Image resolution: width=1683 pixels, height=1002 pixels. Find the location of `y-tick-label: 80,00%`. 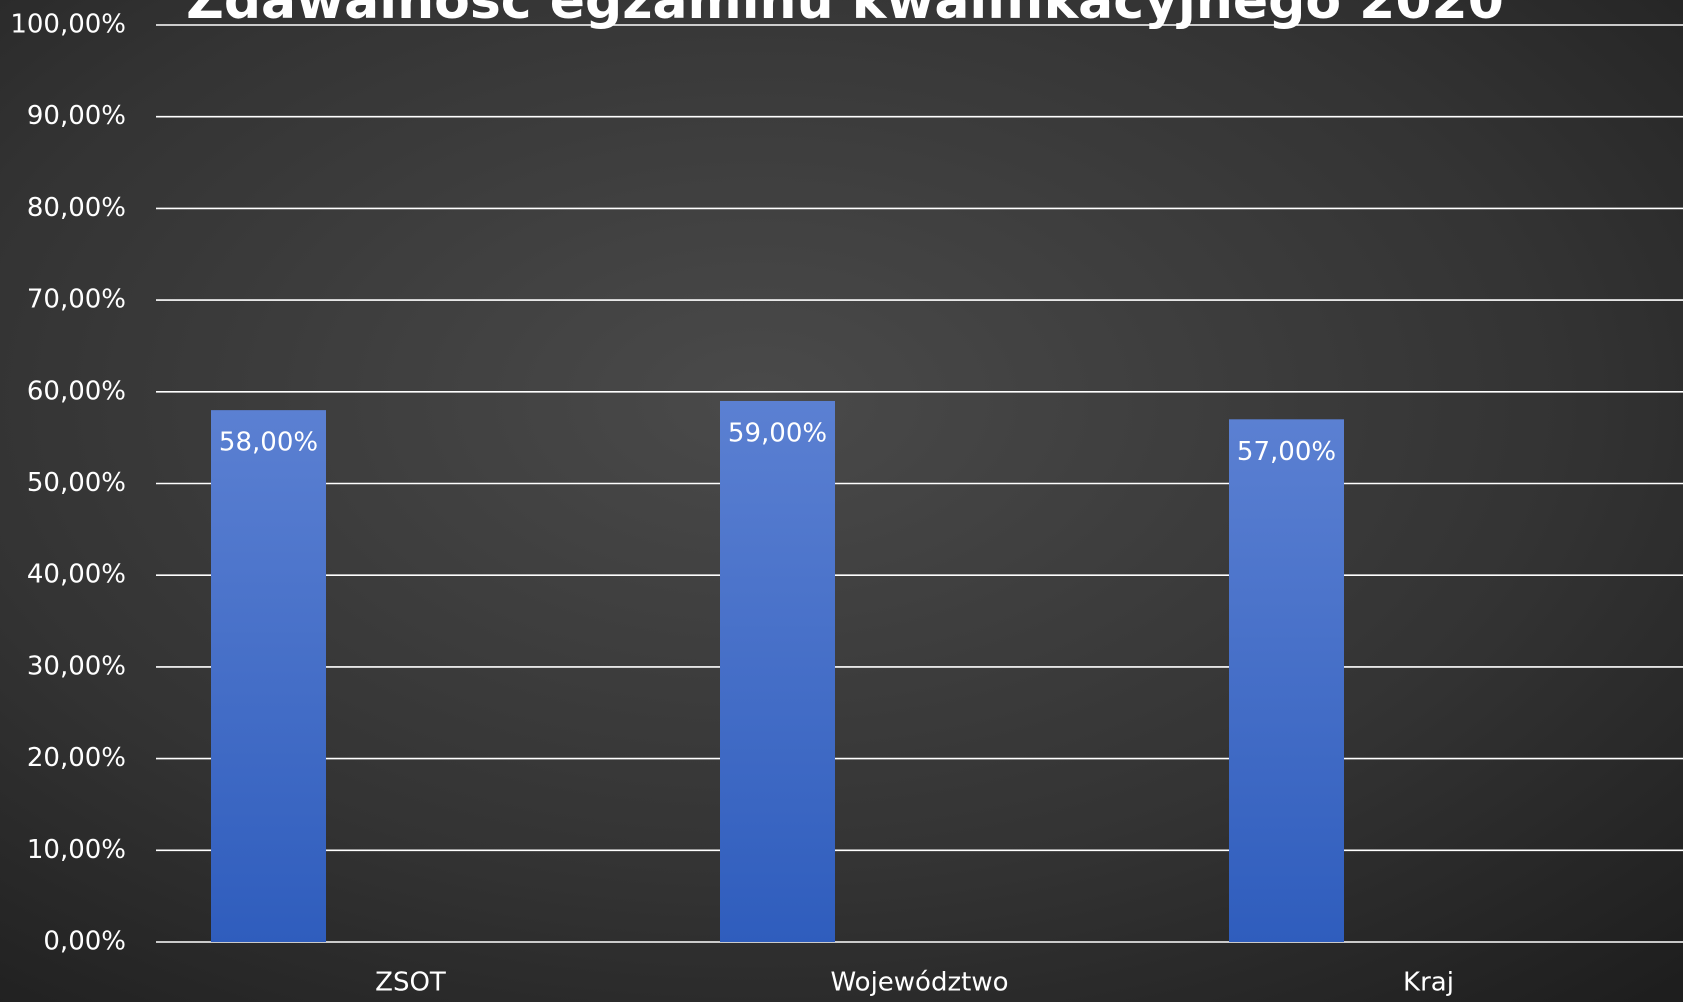

y-tick-label: 80,00% is located at coordinates (76, 208).